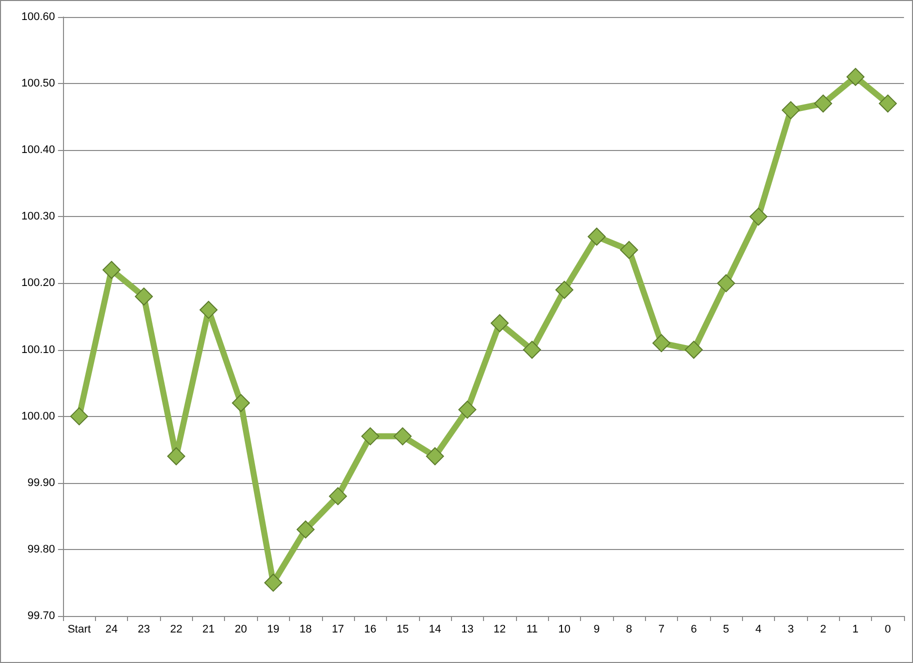  I want to click on x-tick-label: 17, so click(338, 630).